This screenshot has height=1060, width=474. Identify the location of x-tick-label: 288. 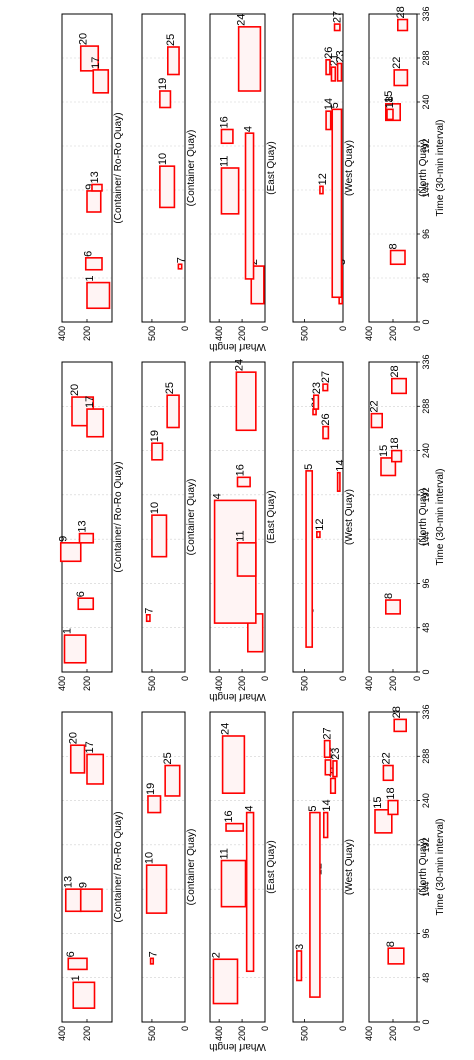
(426, 57).